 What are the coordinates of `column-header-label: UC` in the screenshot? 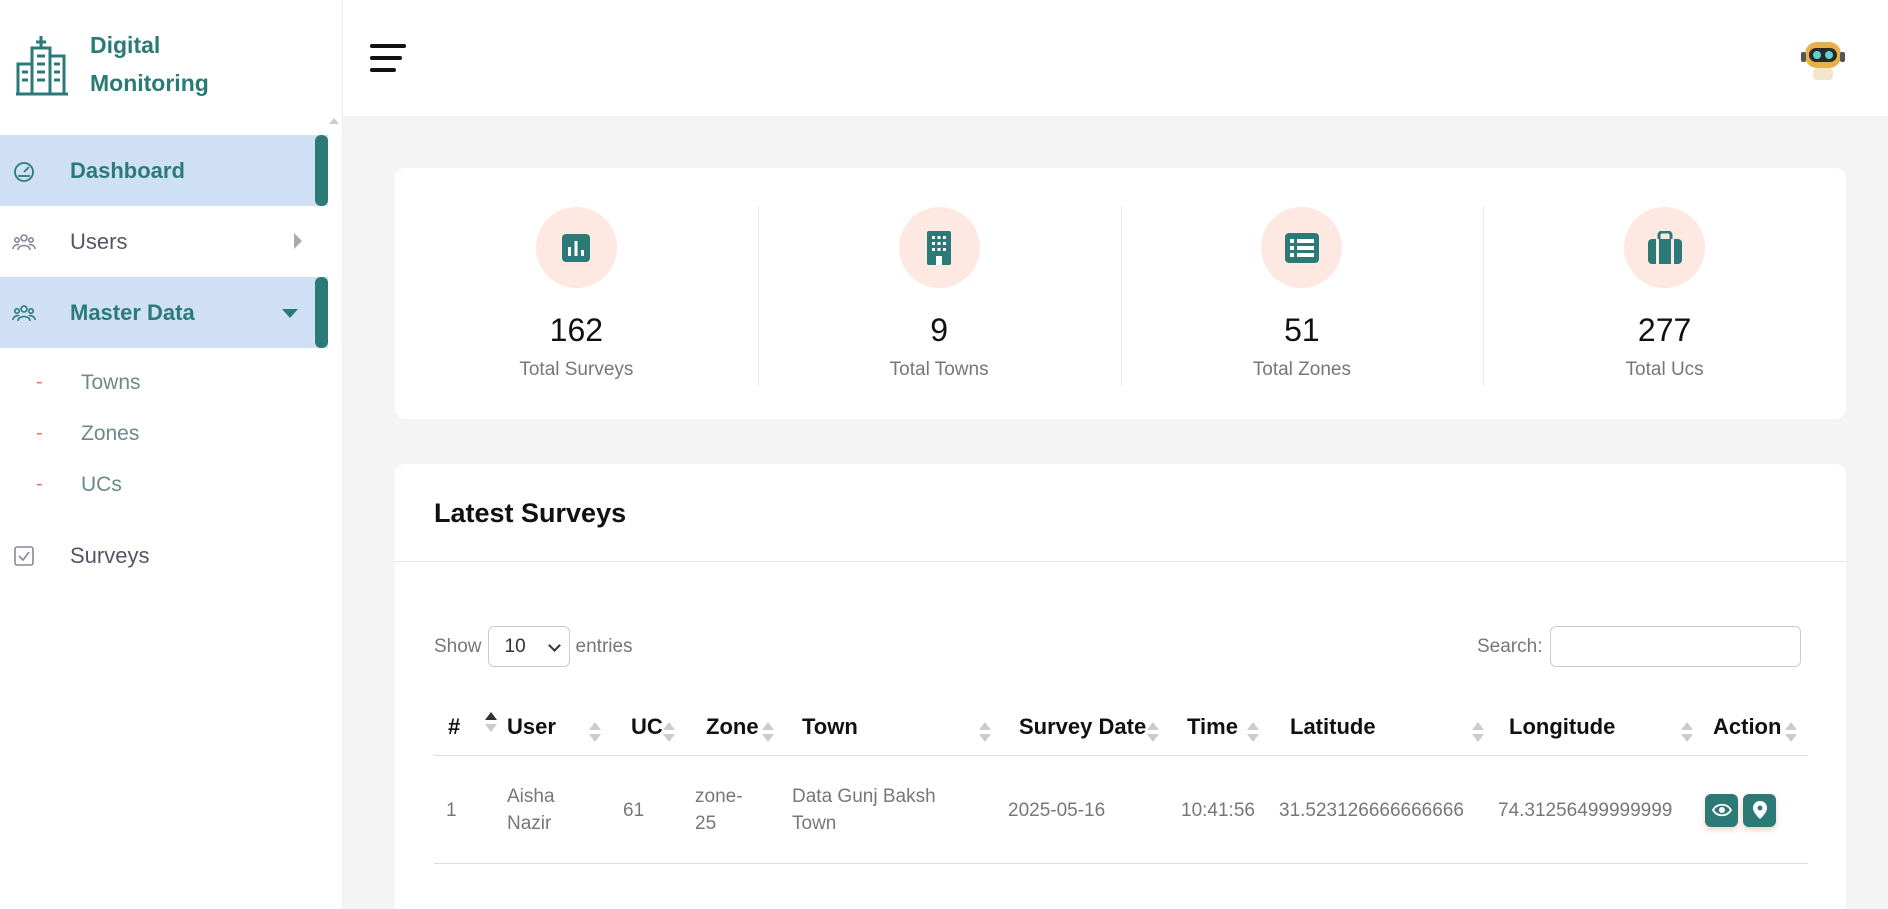 It's located at (647, 726).